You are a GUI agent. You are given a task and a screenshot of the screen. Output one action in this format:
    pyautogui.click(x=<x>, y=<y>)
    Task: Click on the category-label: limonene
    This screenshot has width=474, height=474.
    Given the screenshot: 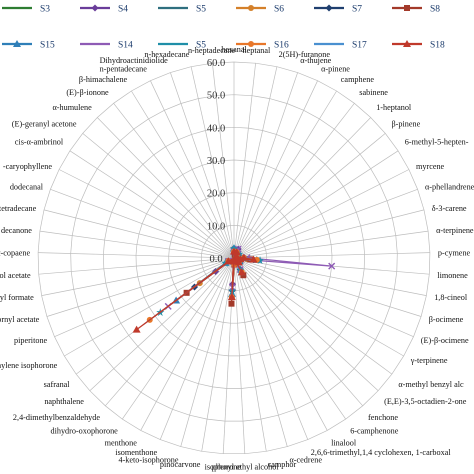 What is the action you would take?
    pyautogui.click(x=452, y=275)
    